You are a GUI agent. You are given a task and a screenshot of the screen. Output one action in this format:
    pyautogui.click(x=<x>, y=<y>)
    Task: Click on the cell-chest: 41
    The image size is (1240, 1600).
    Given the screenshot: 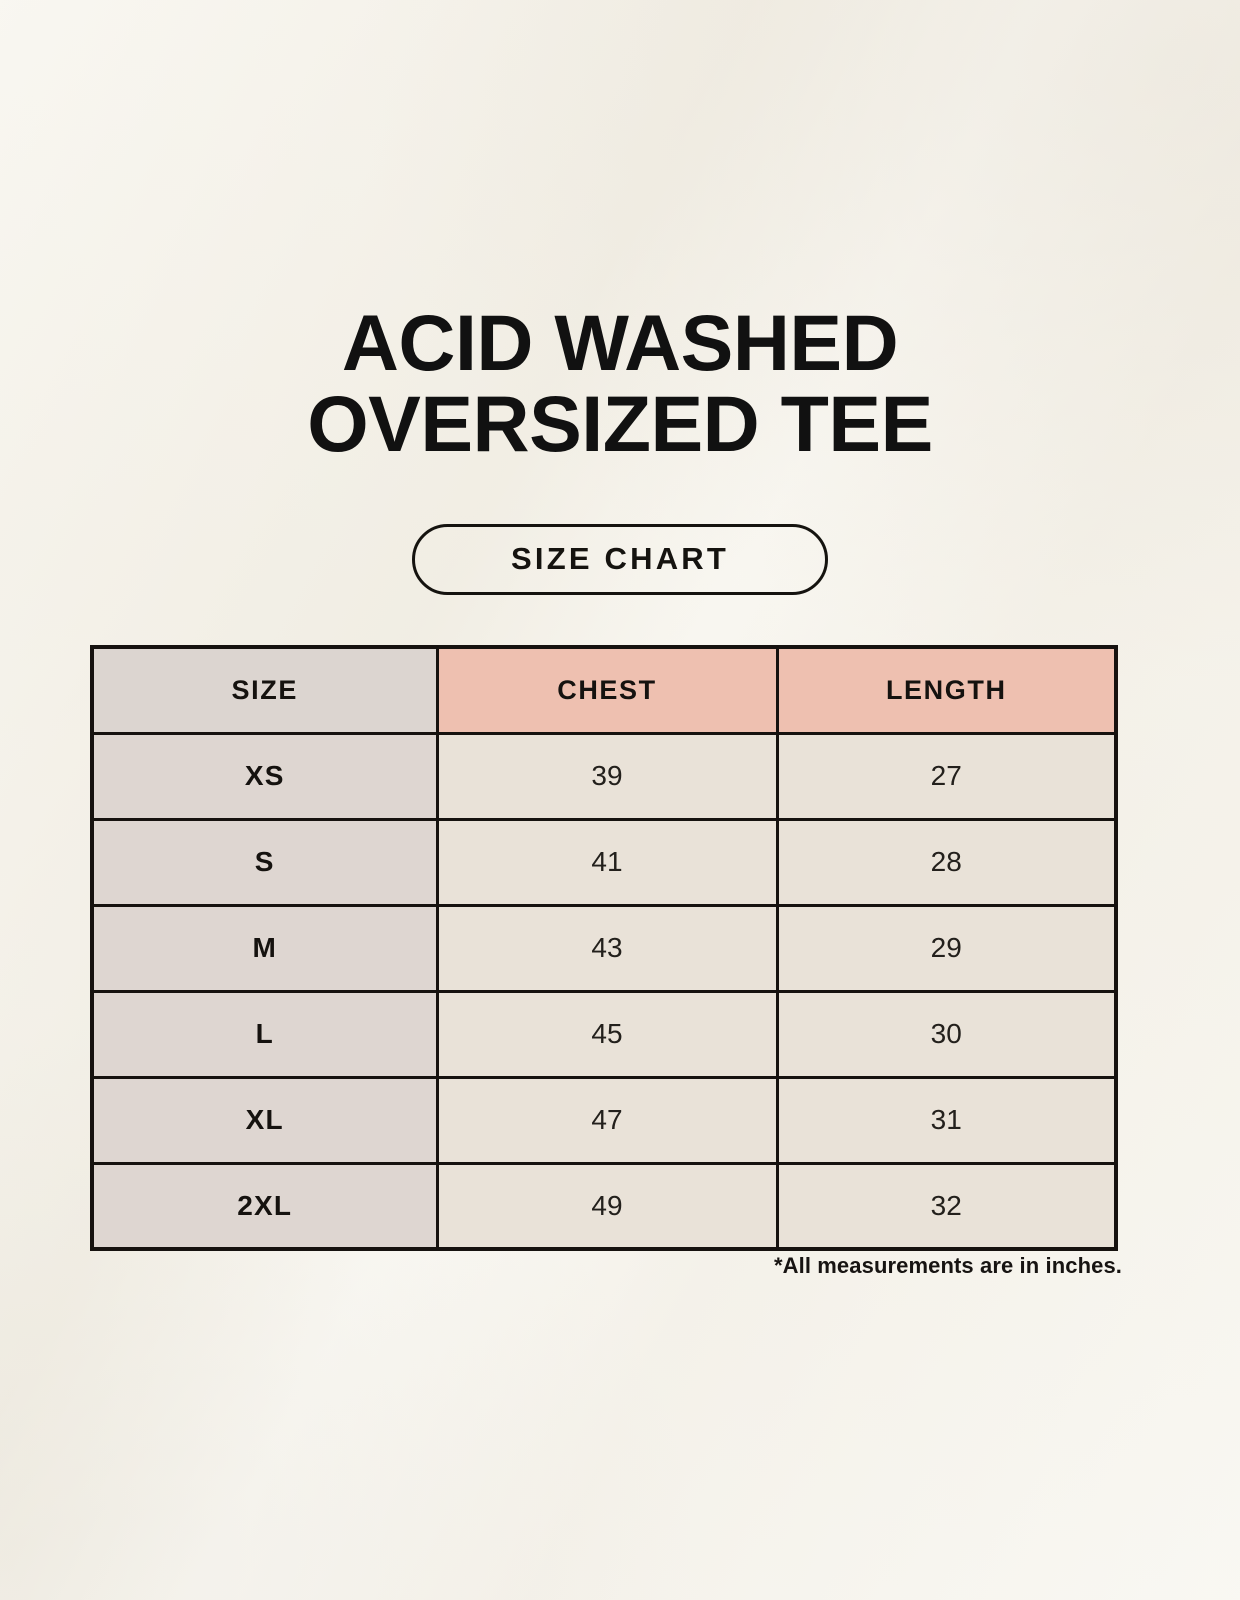 What is the action you would take?
    pyautogui.click(x=607, y=862)
    